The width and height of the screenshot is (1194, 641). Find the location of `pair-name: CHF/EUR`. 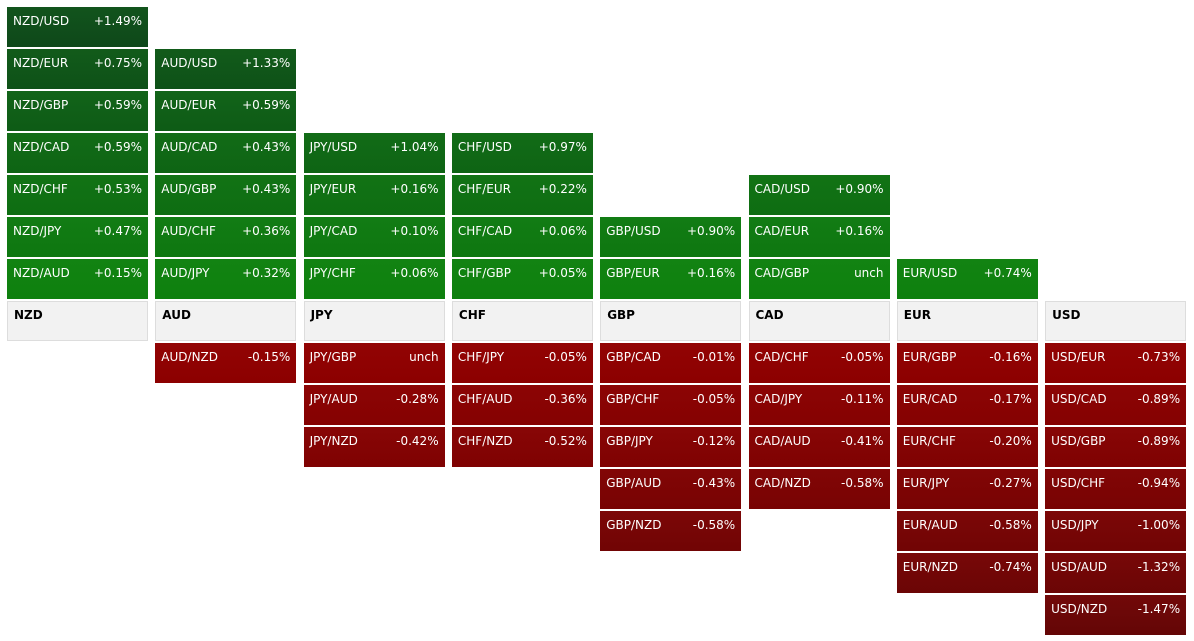

pair-name: CHF/EUR is located at coordinates (484, 189).